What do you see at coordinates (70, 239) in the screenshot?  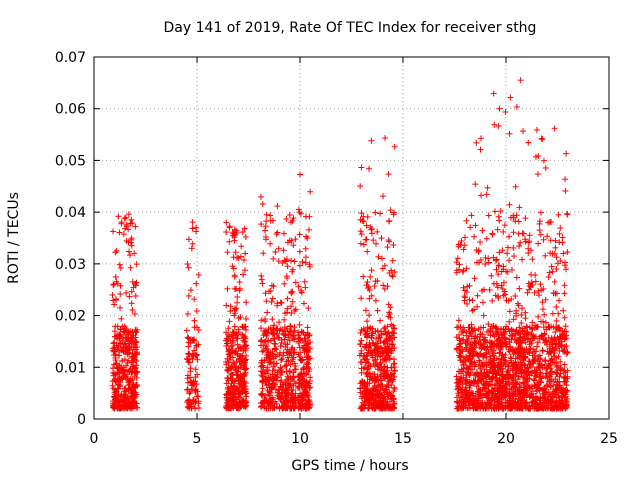 I see `y-tick-labels: 0 0.01 0.02 0.03 0.04 0.05 0.06 0.07` at bounding box center [70, 239].